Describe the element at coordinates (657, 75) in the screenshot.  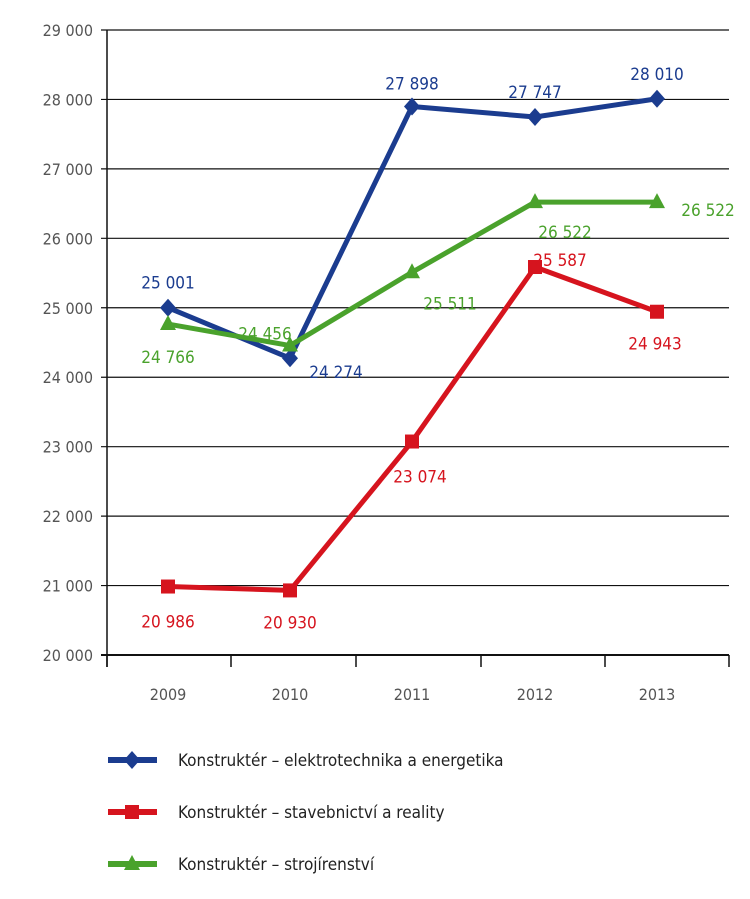
I see `data-label: 28 010` at that location.